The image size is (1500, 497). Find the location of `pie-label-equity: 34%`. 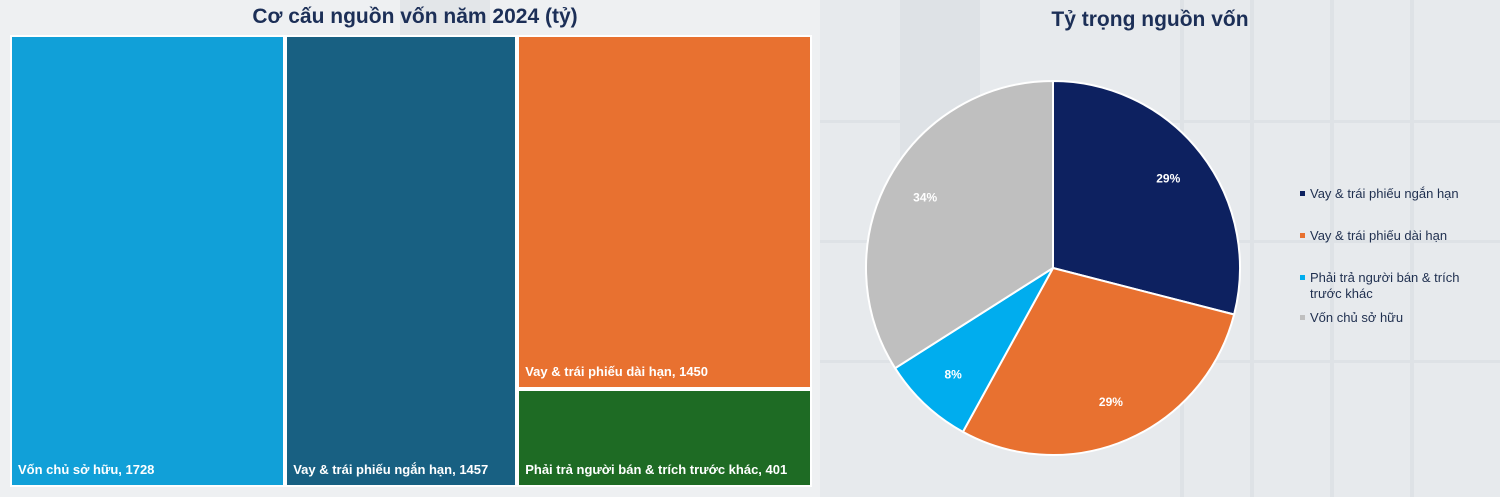

pie-label-equity: 34% is located at coordinates (925, 198).